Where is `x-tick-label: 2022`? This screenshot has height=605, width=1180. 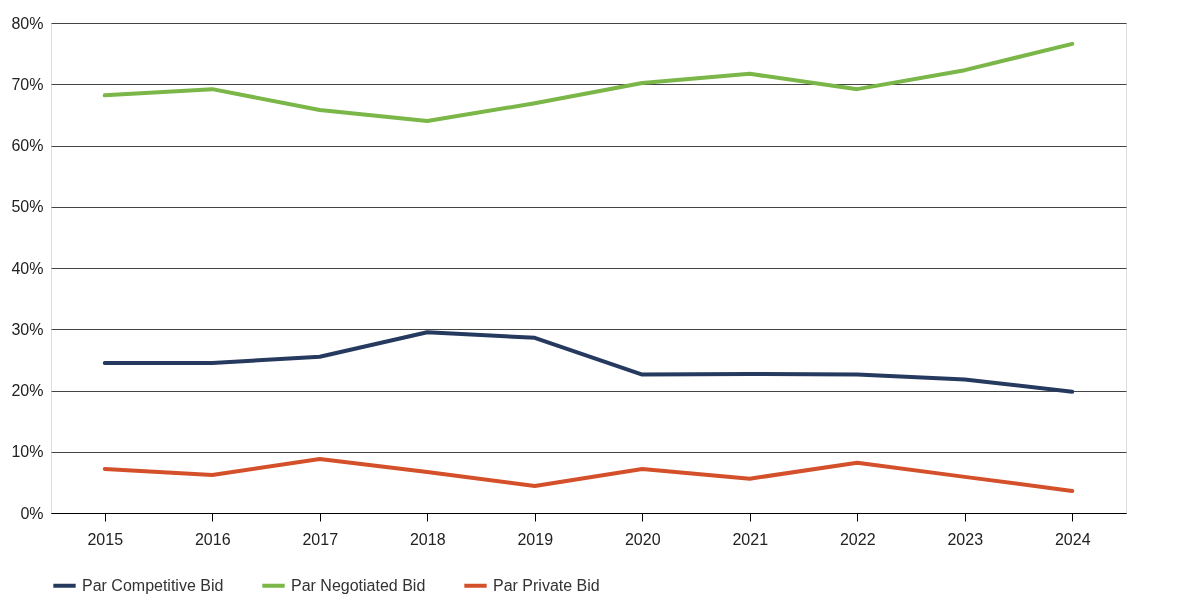
x-tick-label: 2022 is located at coordinates (857, 539).